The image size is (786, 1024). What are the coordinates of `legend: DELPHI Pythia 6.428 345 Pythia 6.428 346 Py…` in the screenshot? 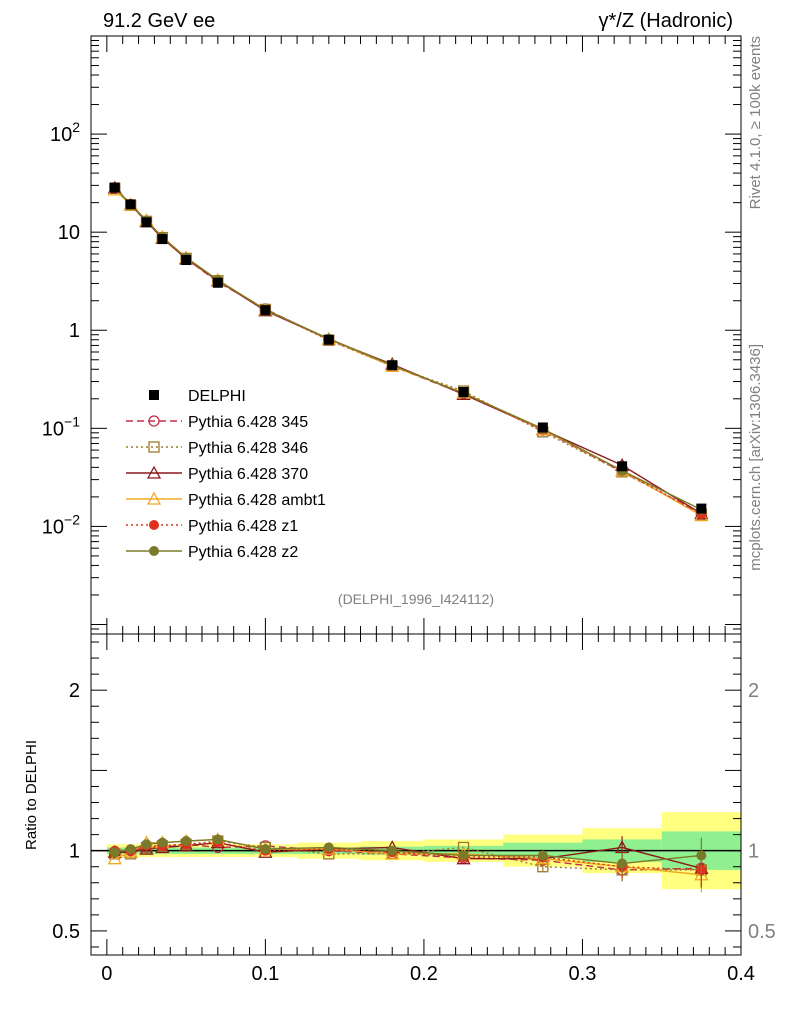 It's located at (226, 474).